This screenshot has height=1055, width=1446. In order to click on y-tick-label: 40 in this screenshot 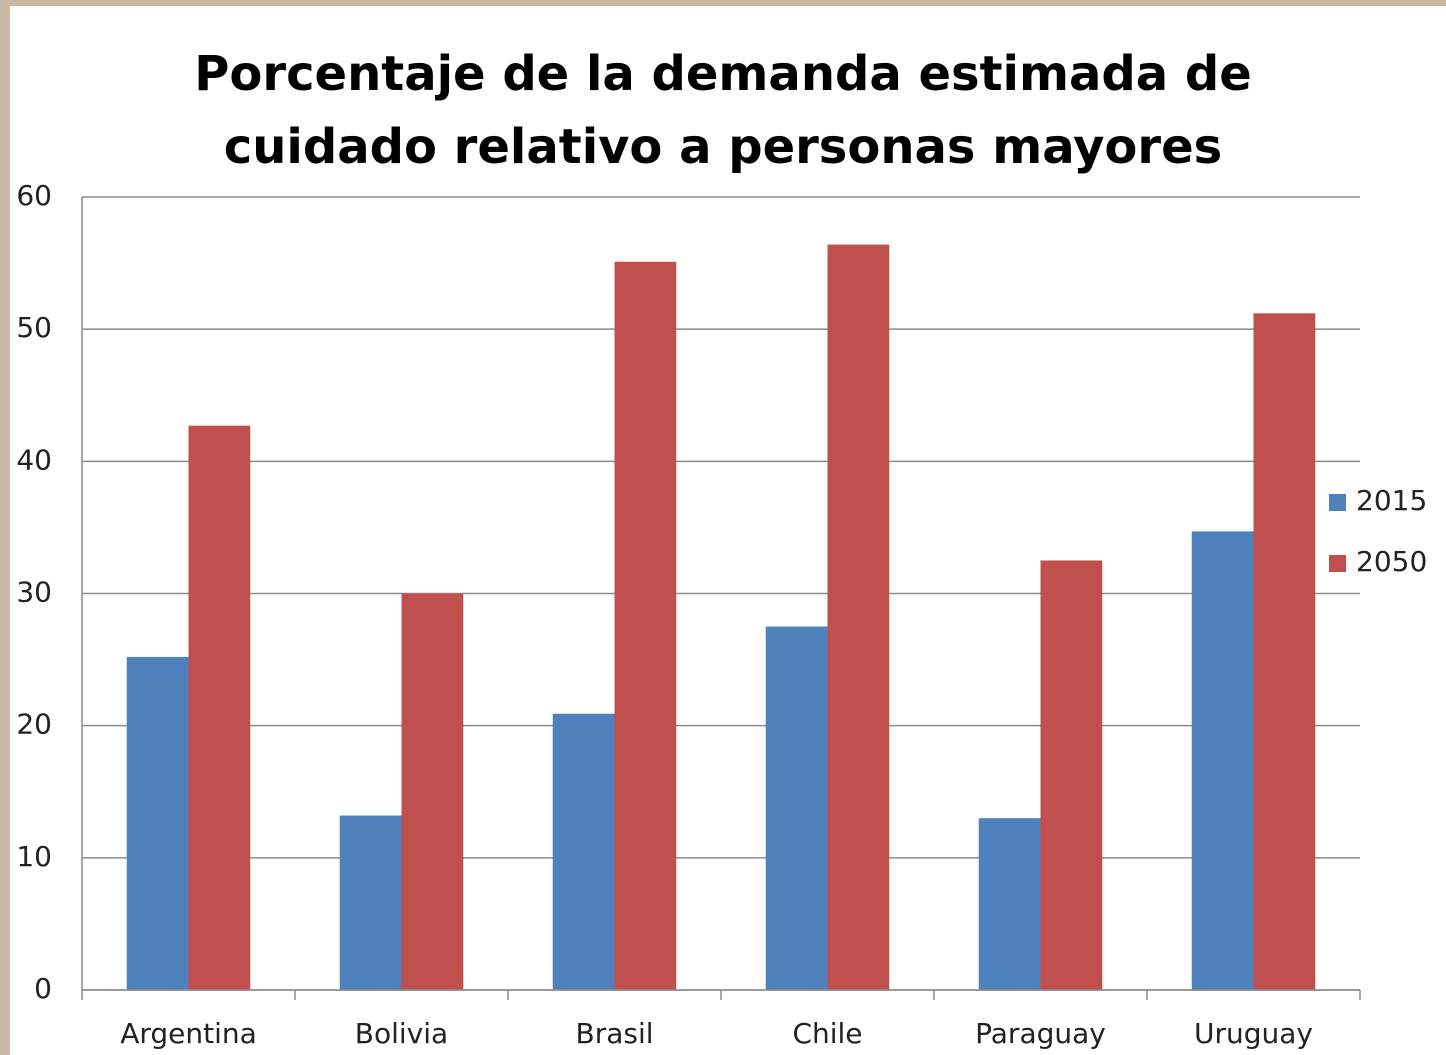, I will do `click(34, 459)`.